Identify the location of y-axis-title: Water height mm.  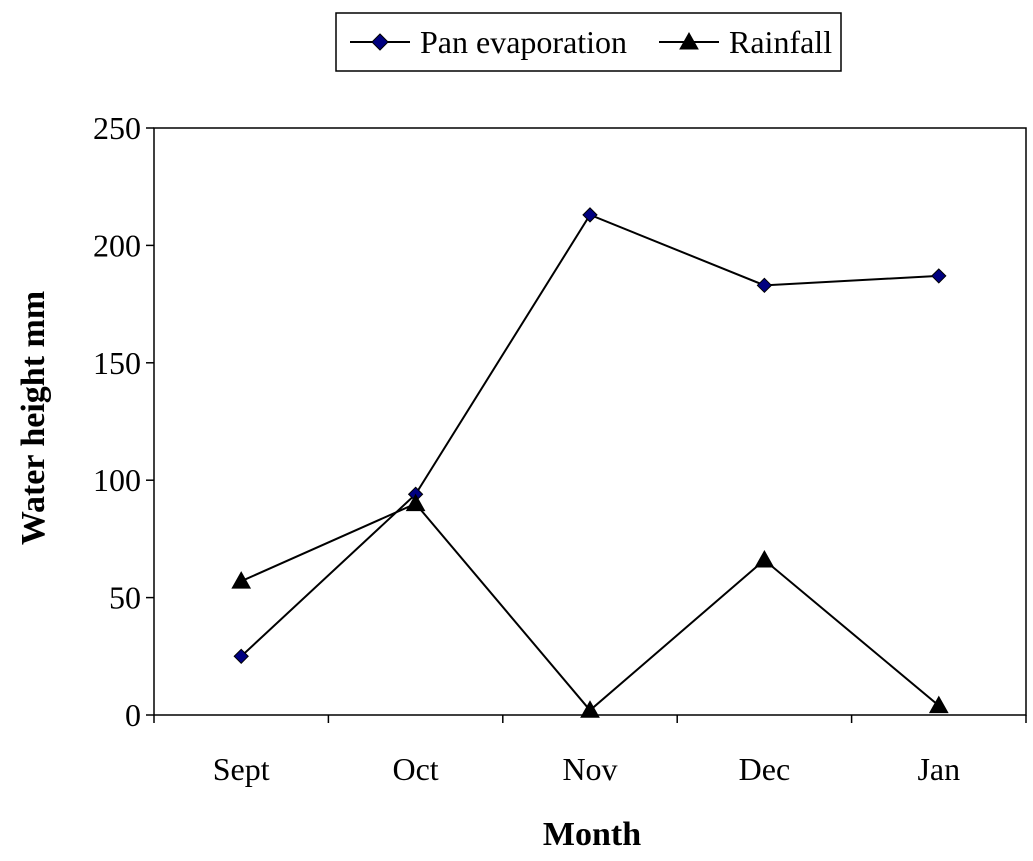
(33, 418).